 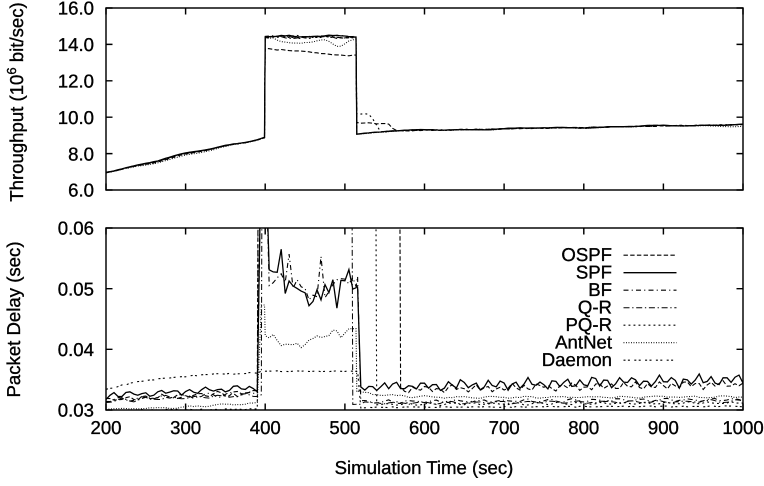 What do you see at coordinates (584, 341) in the screenshot?
I see `svg-text: AntNet` at bounding box center [584, 341].